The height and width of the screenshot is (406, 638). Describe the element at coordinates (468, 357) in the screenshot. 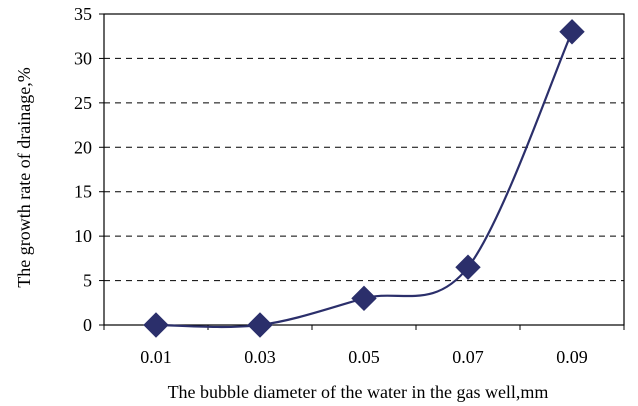

I see `x-tick-label: 0.07` at that location.